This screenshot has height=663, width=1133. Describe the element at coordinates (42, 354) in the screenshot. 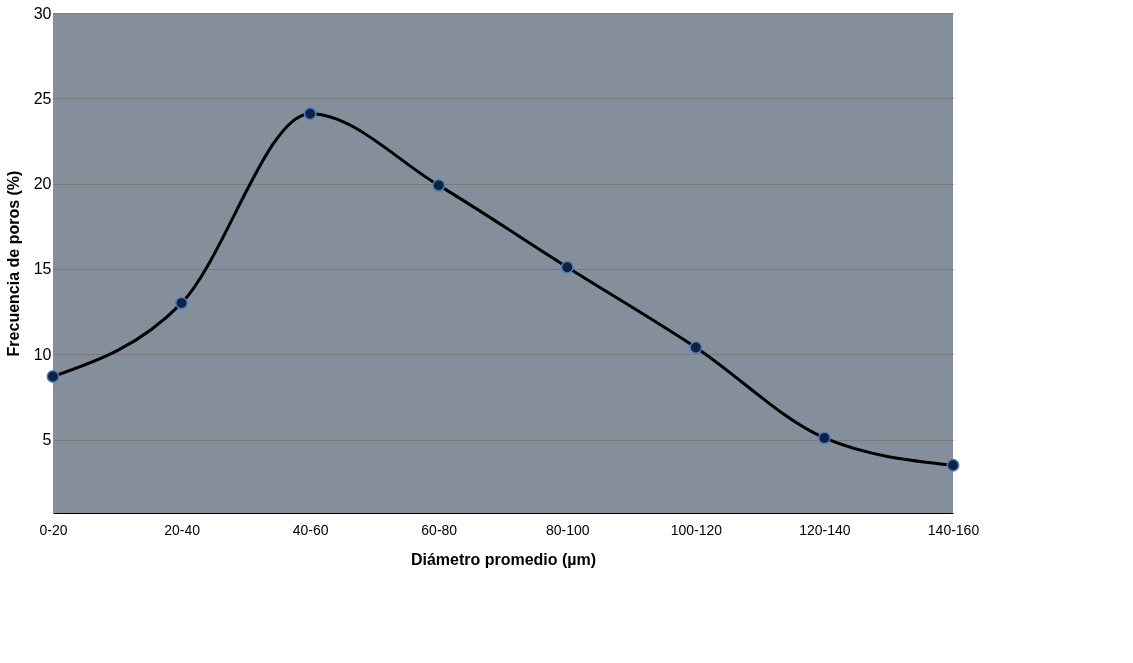

I see `y-tick-label: 10` at that location.